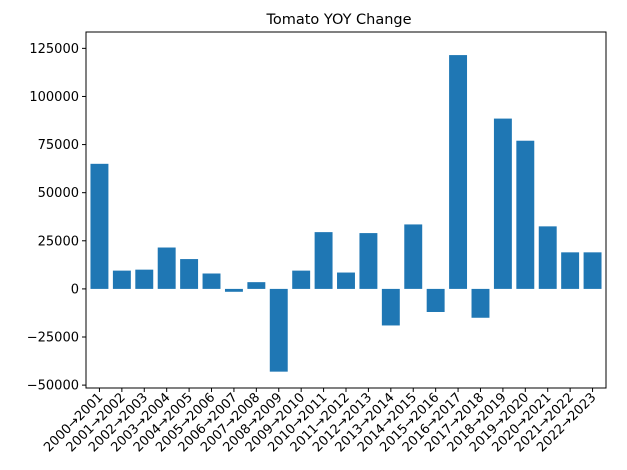  Describe the element at coordinates (570, 270) in the screenshot. I see `bar-2021→2022` at that location.